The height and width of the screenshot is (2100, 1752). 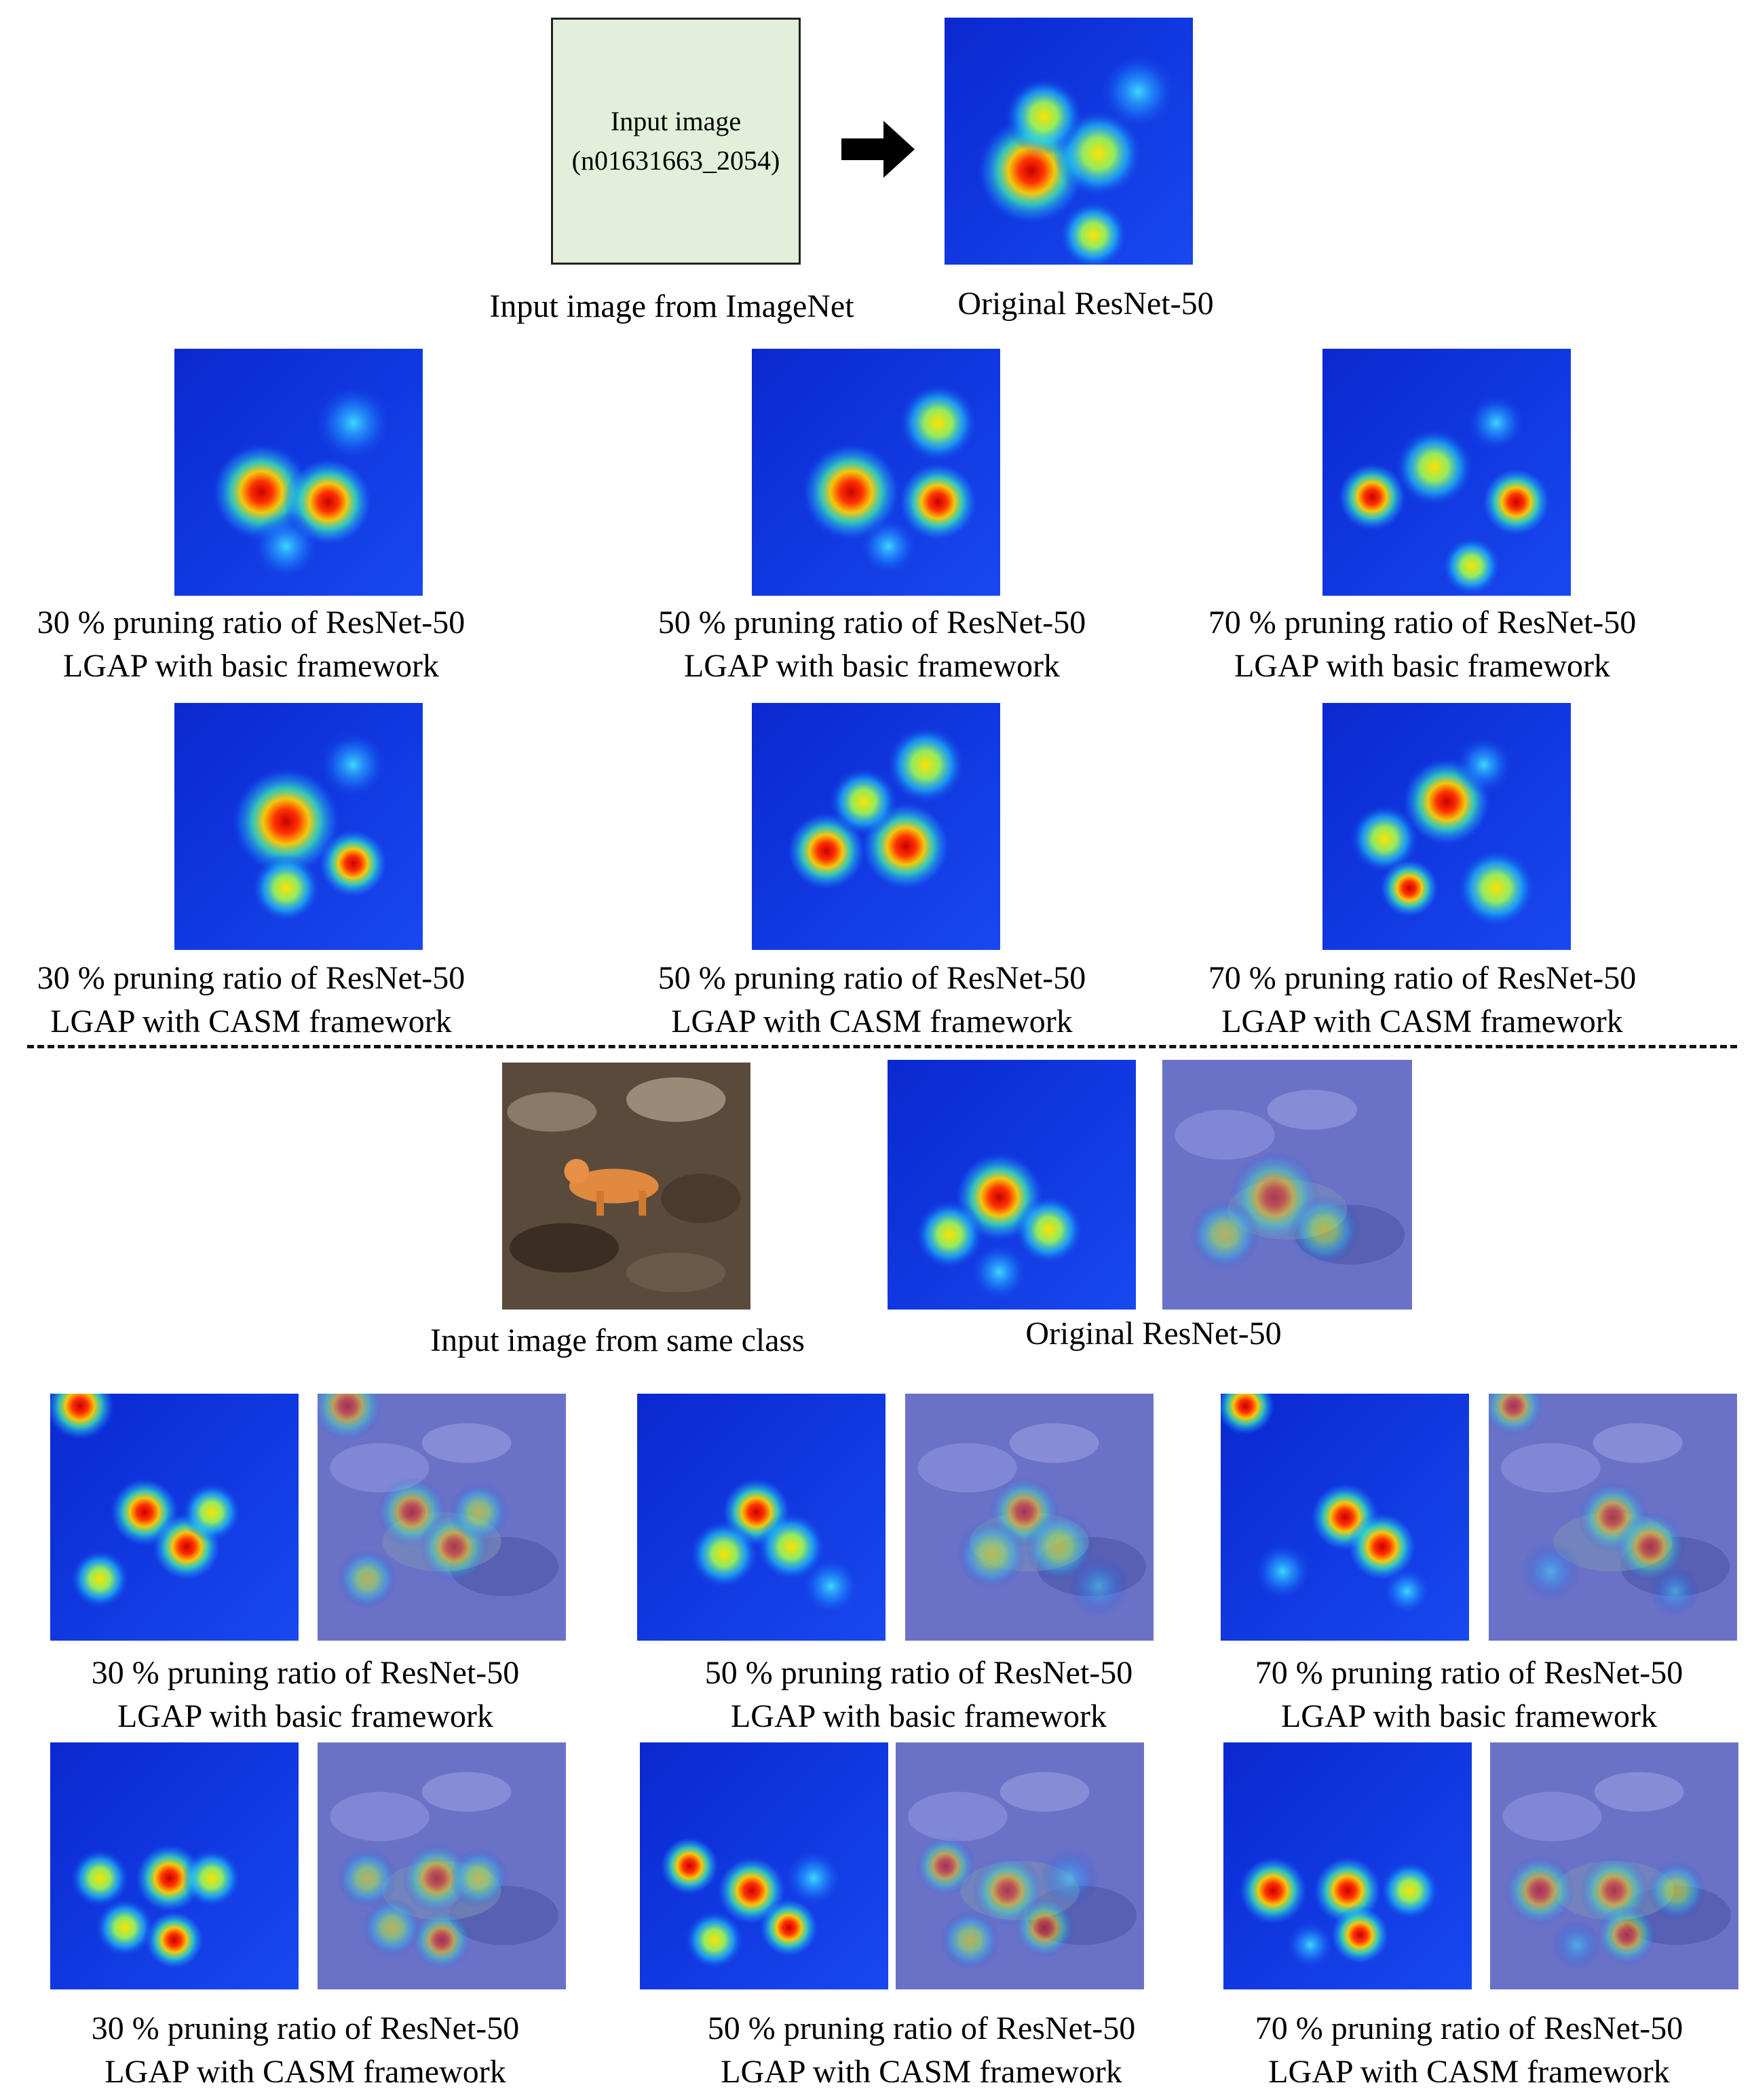 What do you see at coordinates (878, 149) in the screenshot?
I see `right-arrow-icon` at bounding box center [878, 149].